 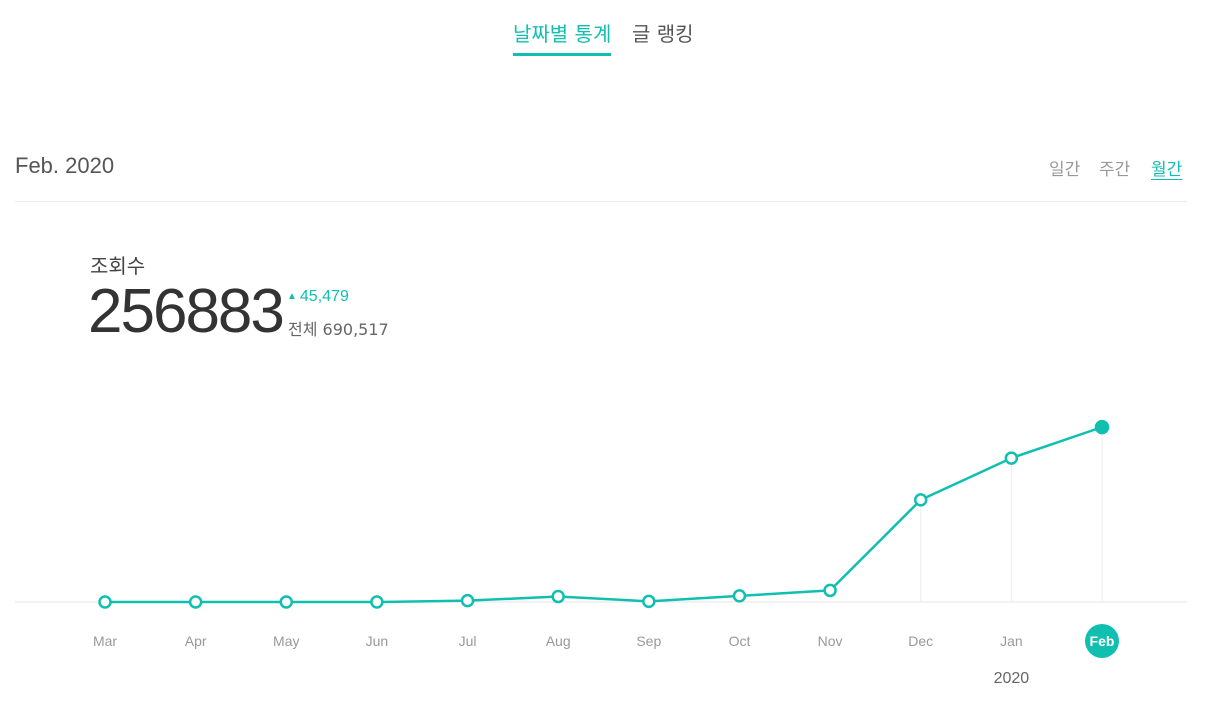 What do you see at coordinates (601, 201) in the screenshot?
I see `header-divider` at bounding box center [601, 201].